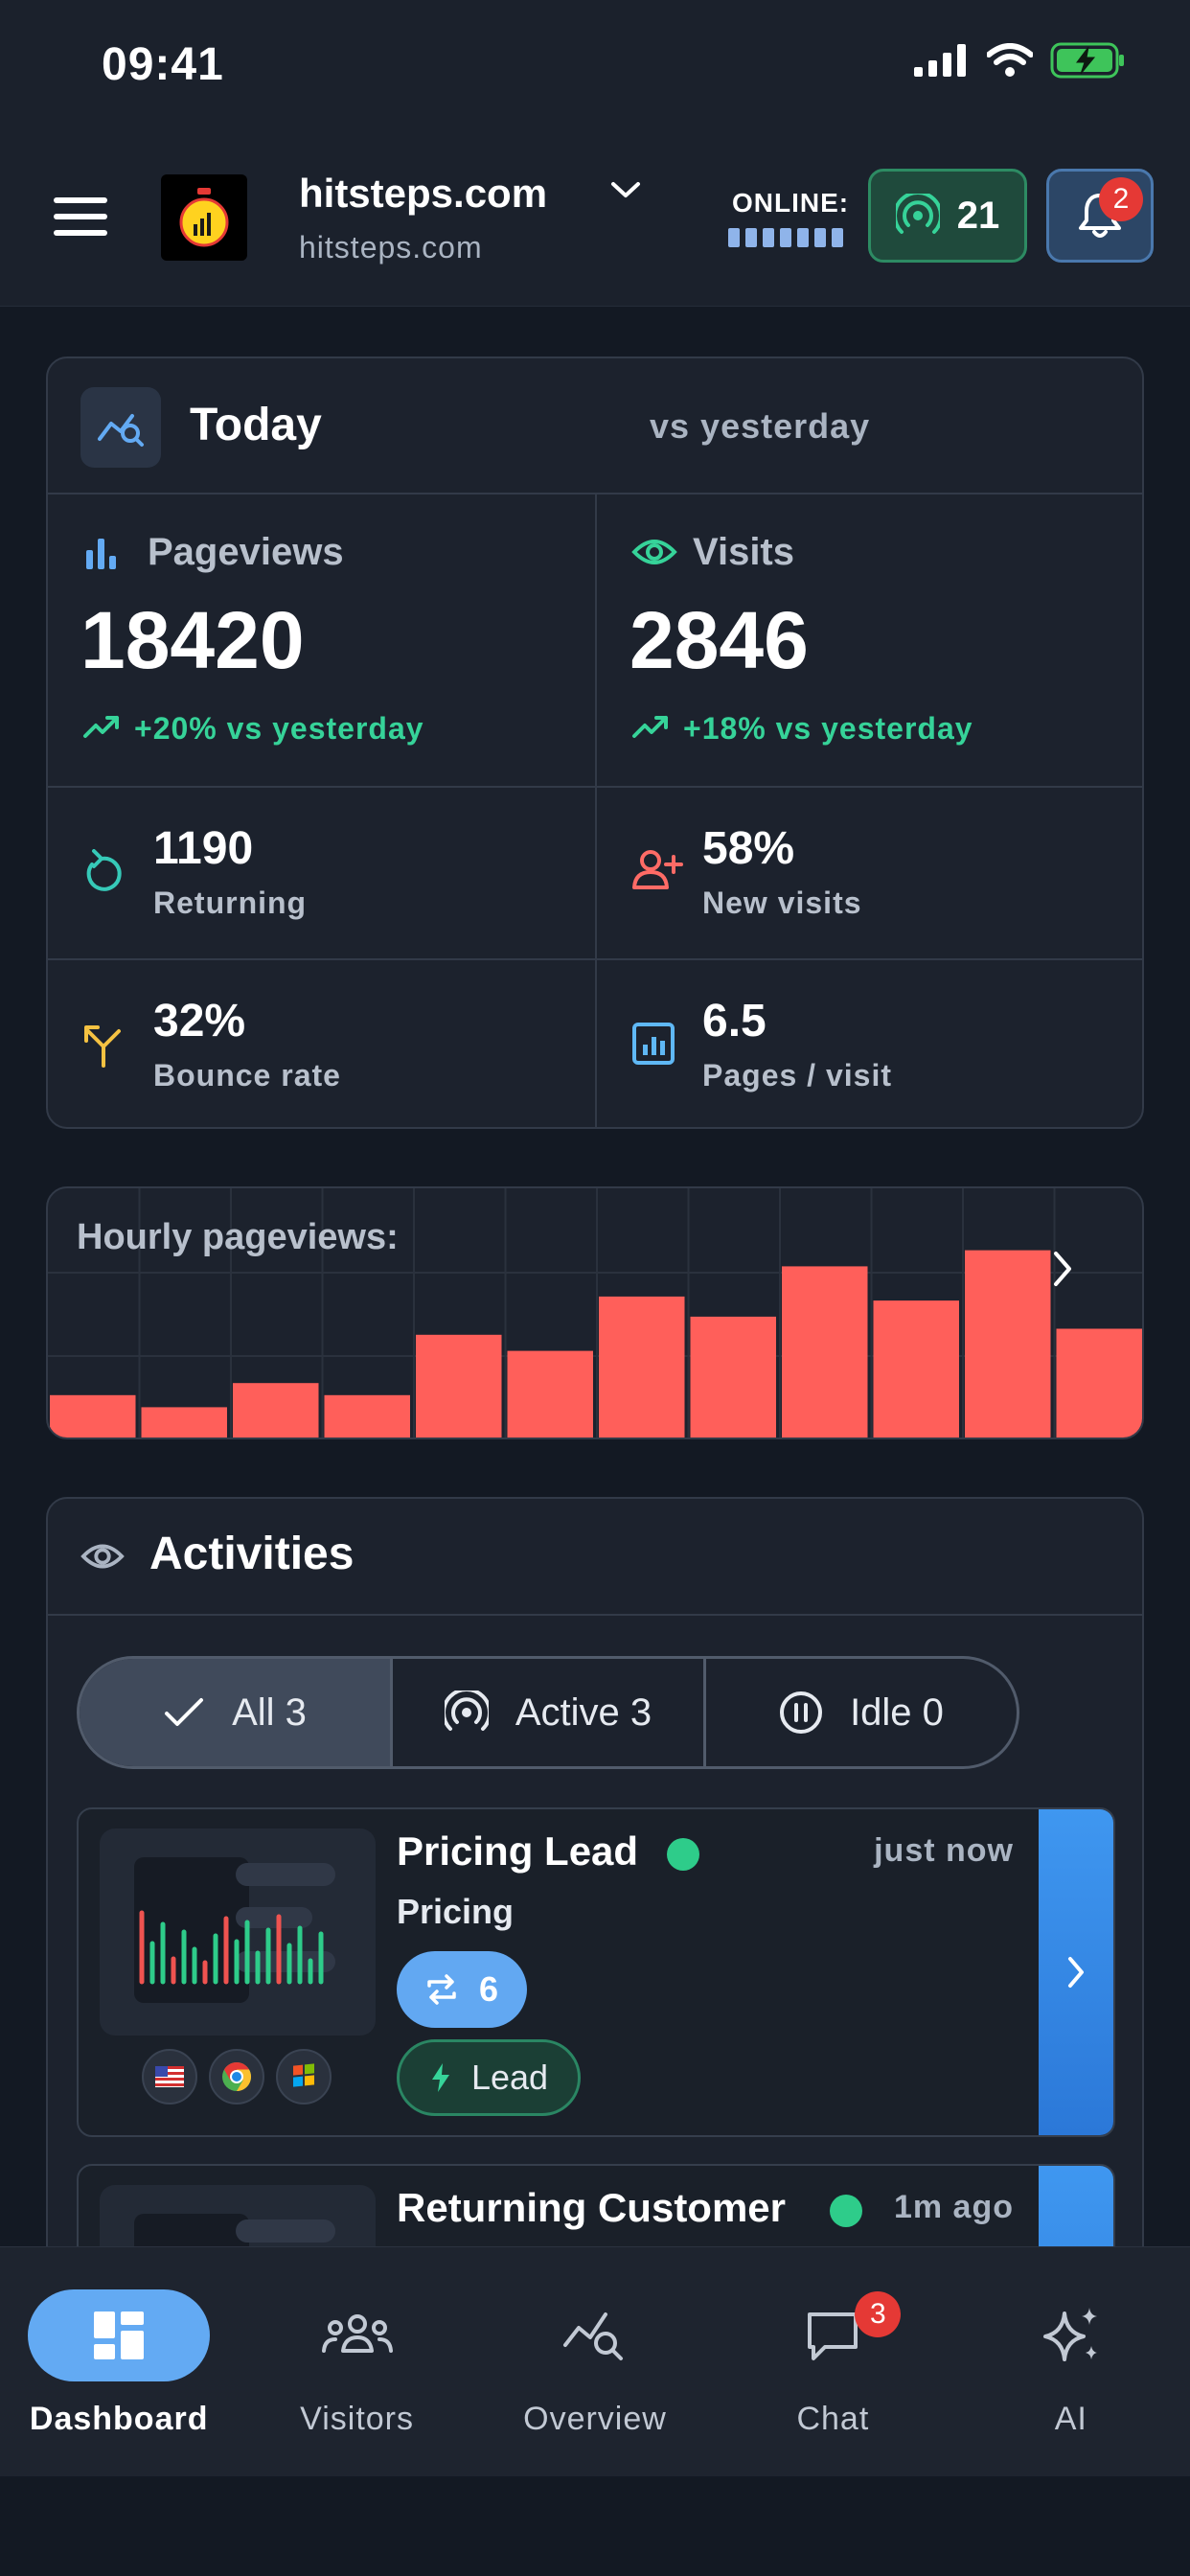 Image resolution: width=1190 pixels, height=2576 pixels. I want to click on pageviews-value: 18420, so click(193, 640).